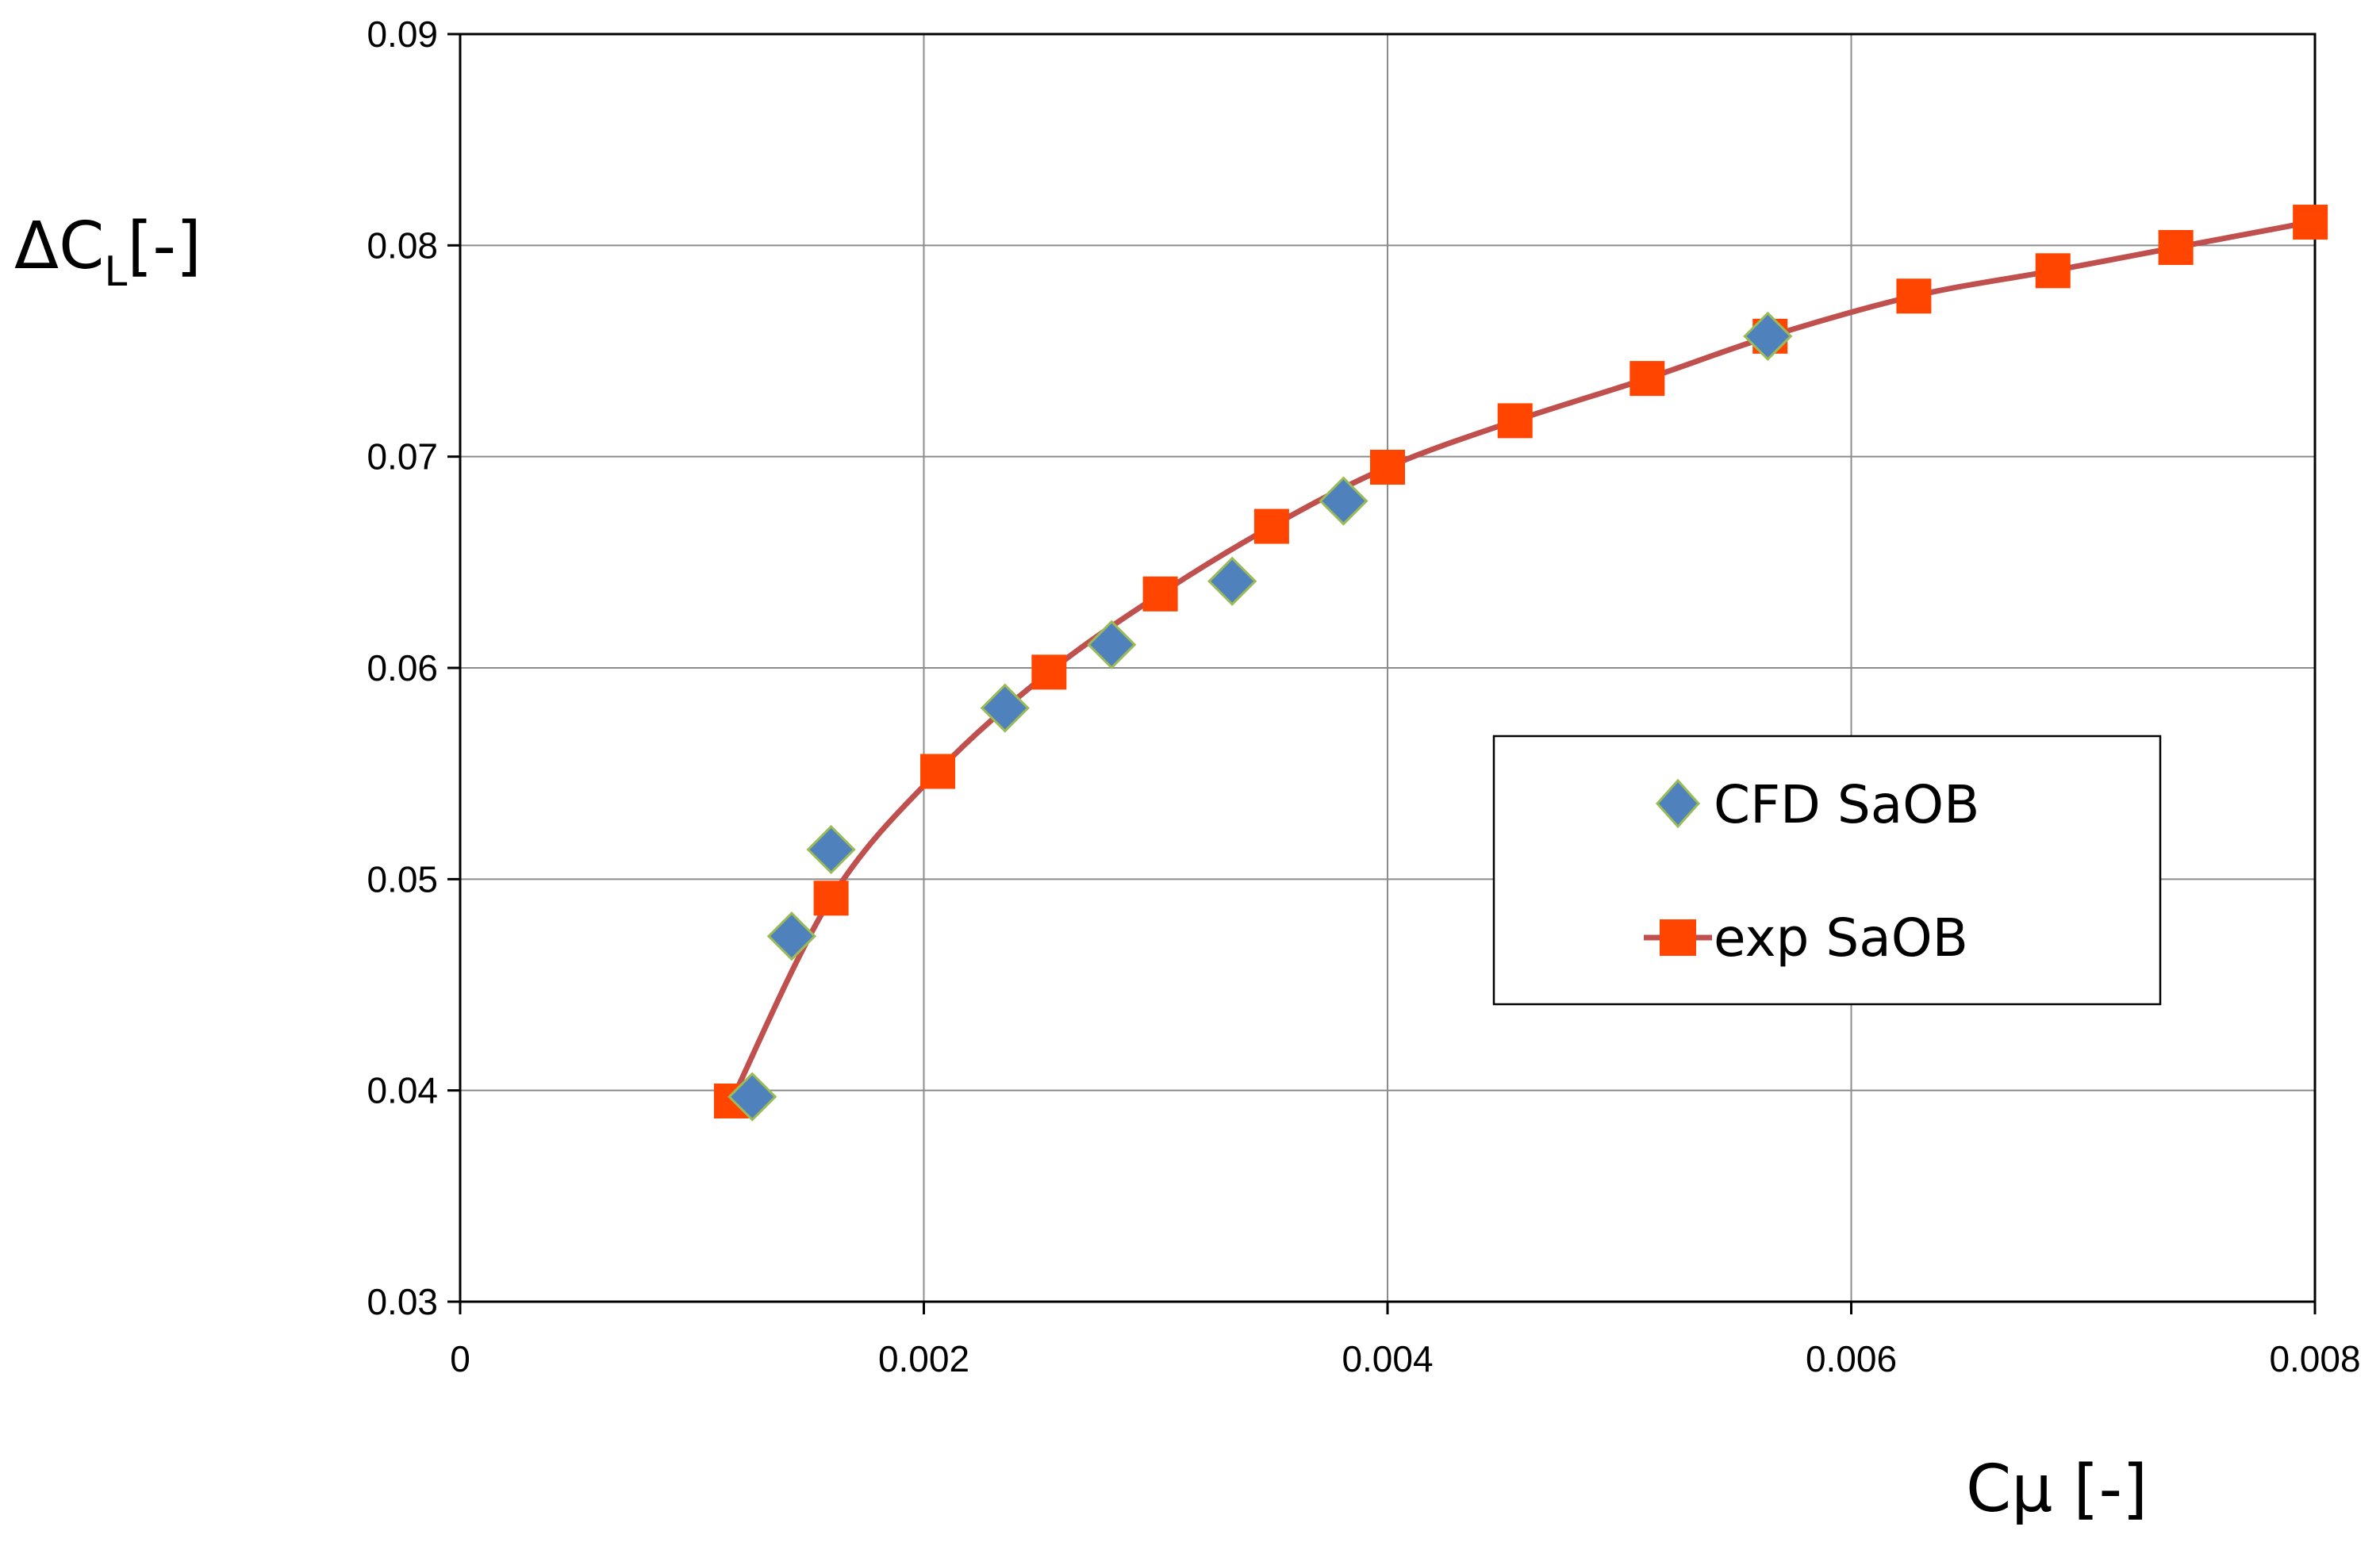  What do you see at coordinates (1678, 937) in the screenshot?
I see `legend-marker-exp` at bounding box center [1678, 937].